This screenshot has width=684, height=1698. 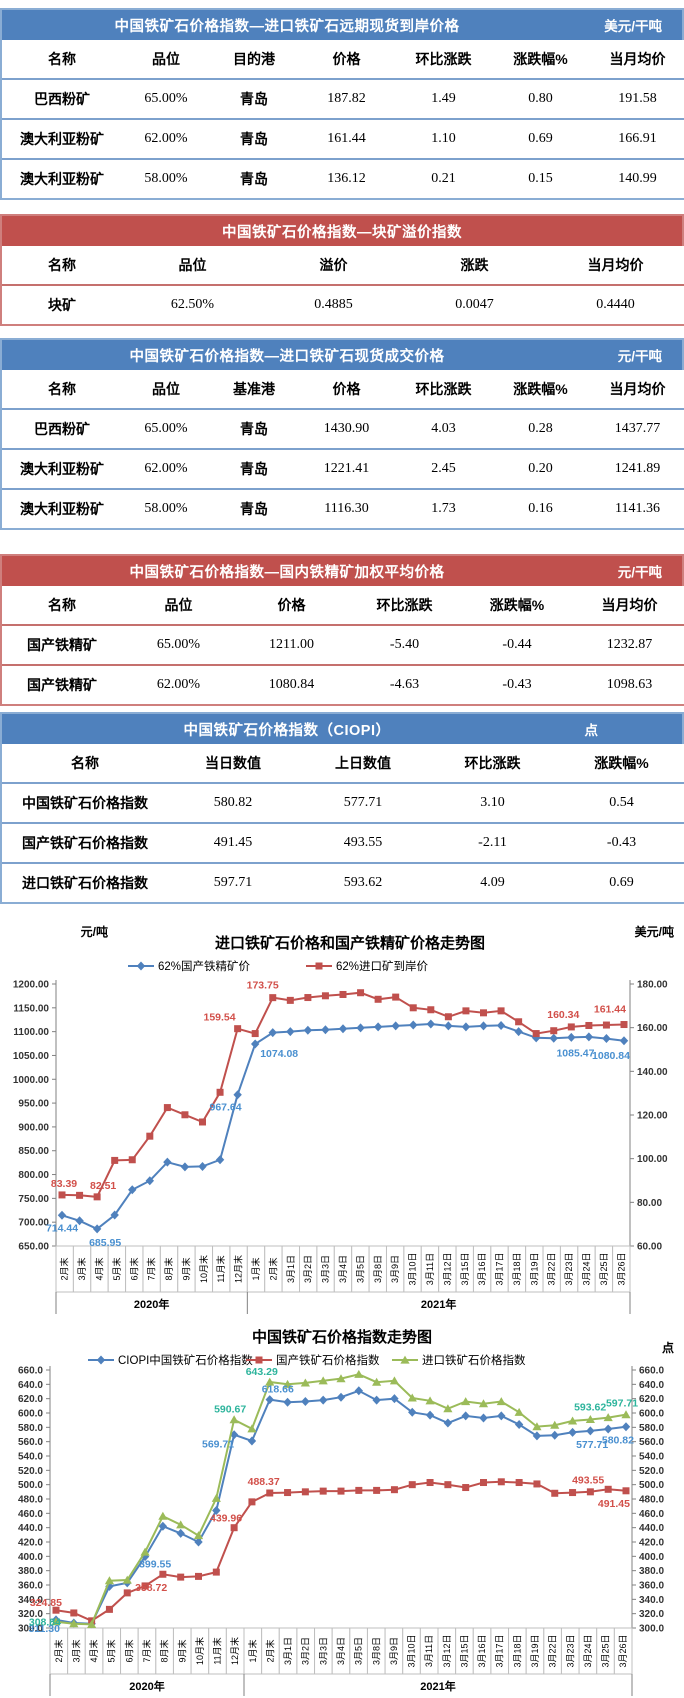 I want to click on table-row: 国产铁矿石价格指数 491.45 493.55 -2.11 -0.43, so click(x=343, y=843).